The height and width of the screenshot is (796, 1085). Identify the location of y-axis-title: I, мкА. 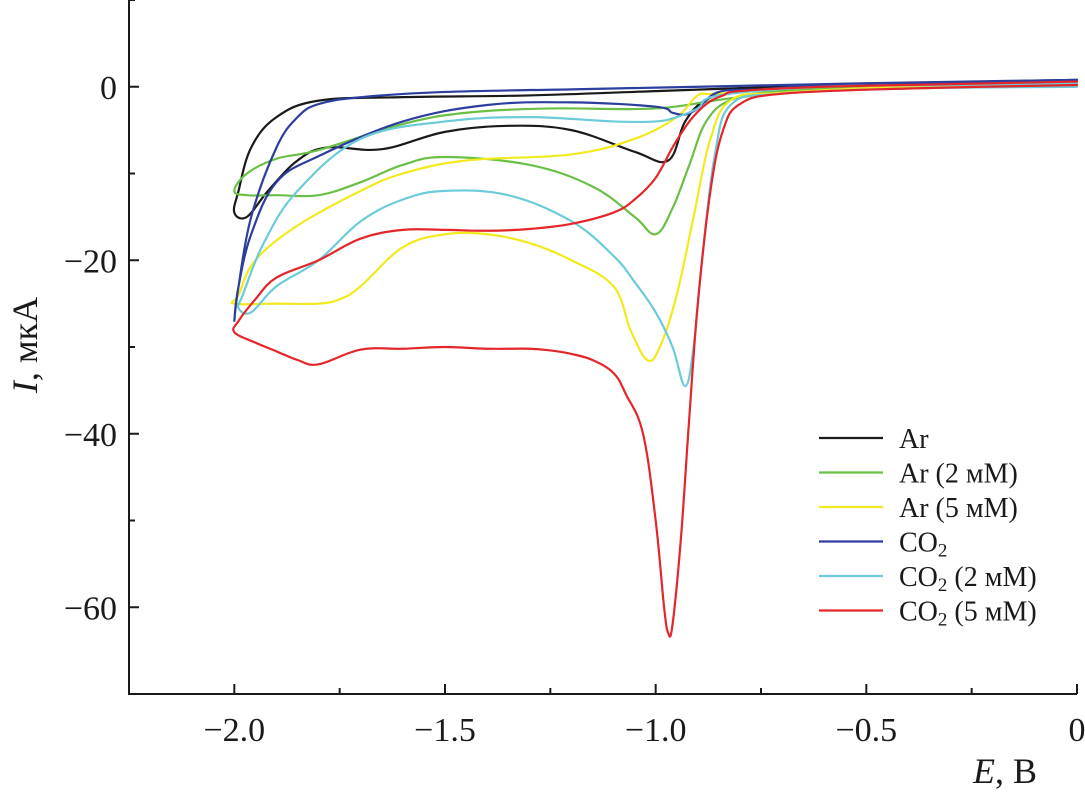
(25, 345).